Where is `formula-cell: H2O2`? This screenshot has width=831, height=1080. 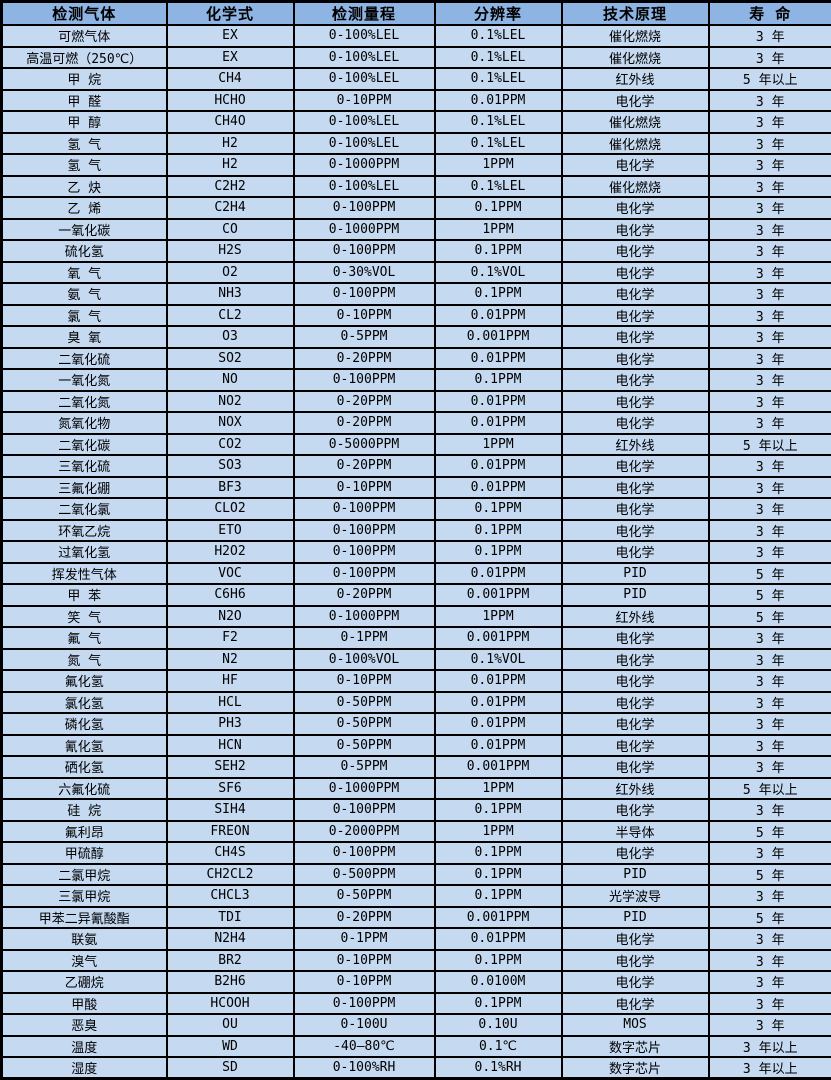 formula-cell: H2O2 is located at coordinates (230, 552).